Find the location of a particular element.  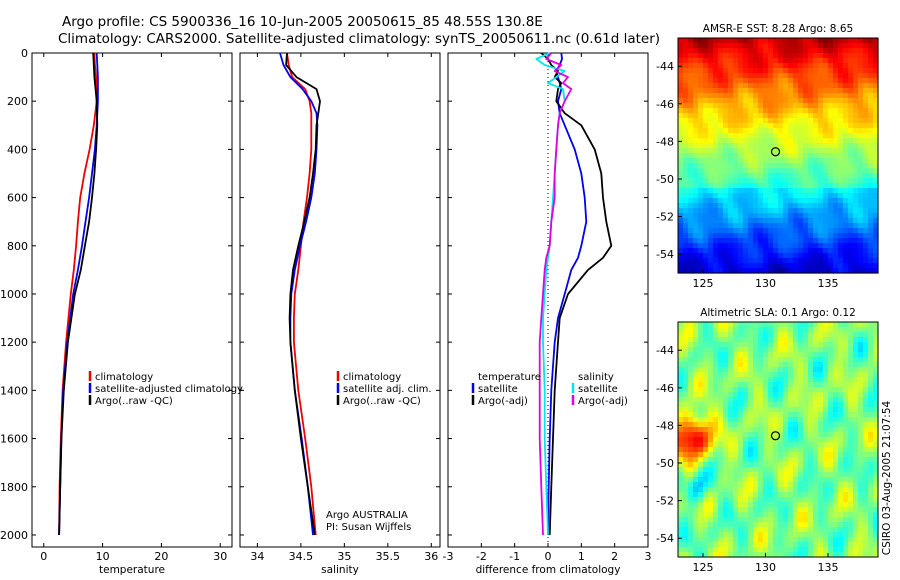

difference-xtick-label: 1 is located at coordinates (581, 556).